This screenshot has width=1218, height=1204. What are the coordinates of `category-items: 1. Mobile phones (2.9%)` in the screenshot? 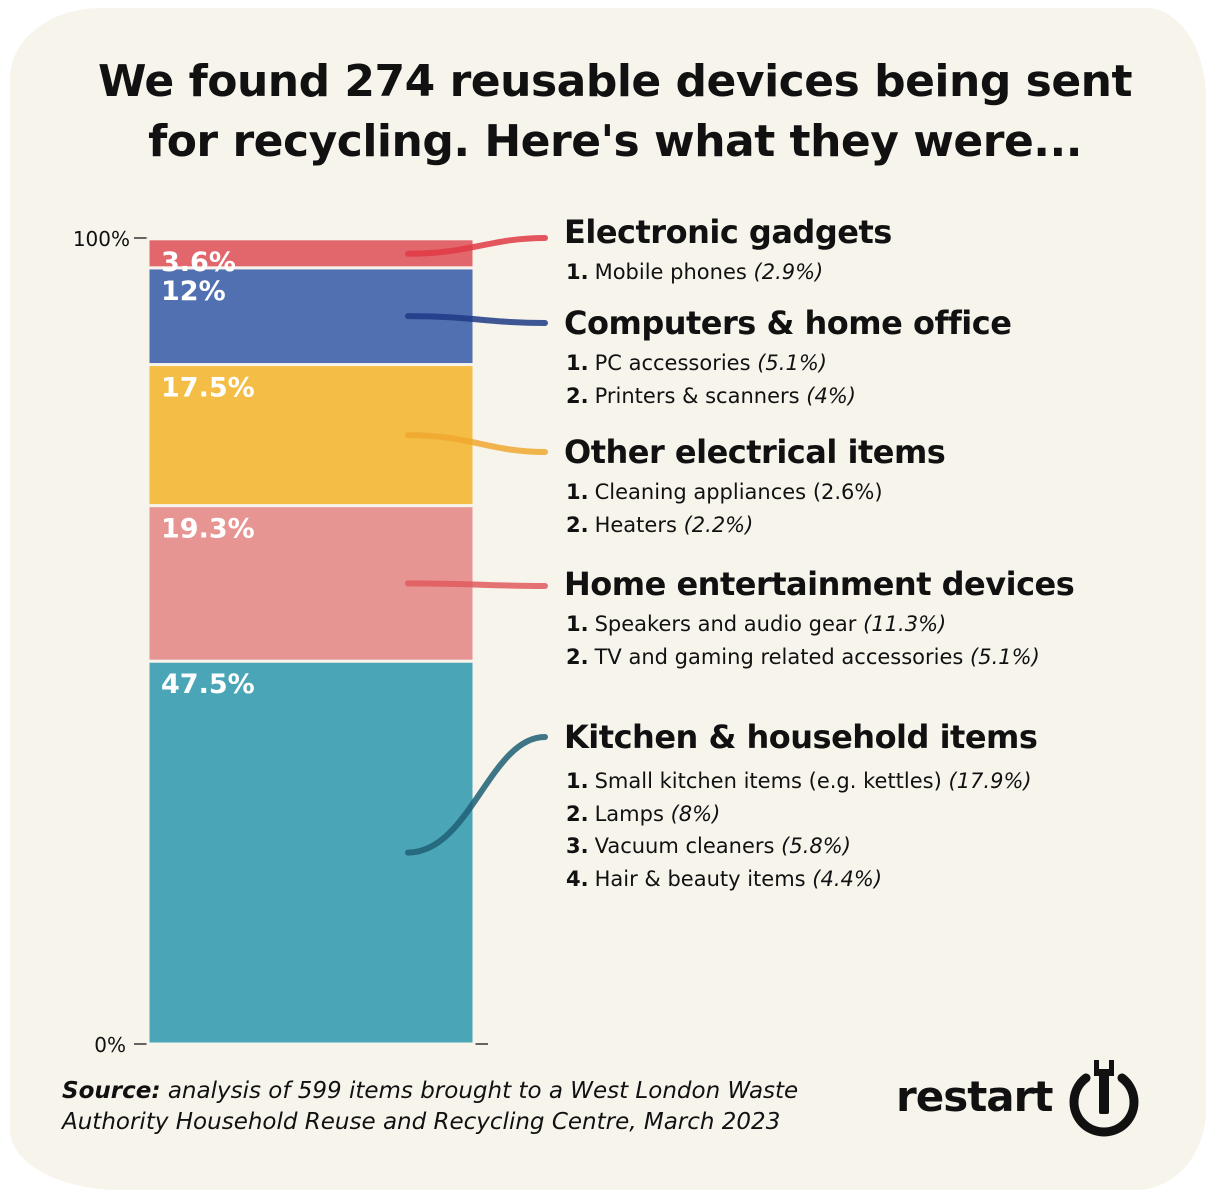 It's located at (729, 272).